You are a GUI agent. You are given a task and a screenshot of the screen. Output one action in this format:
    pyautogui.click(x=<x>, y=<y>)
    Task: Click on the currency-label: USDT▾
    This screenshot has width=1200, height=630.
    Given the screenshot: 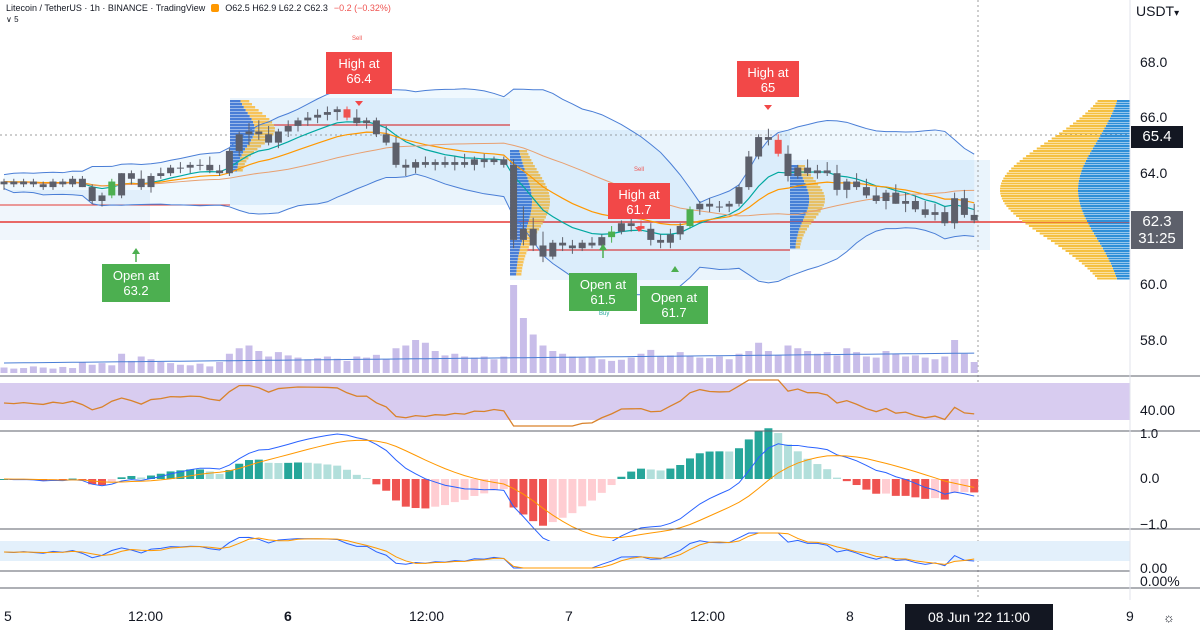 What is the action you would take?
    pyautogui.click(x=1157, y=11)
    